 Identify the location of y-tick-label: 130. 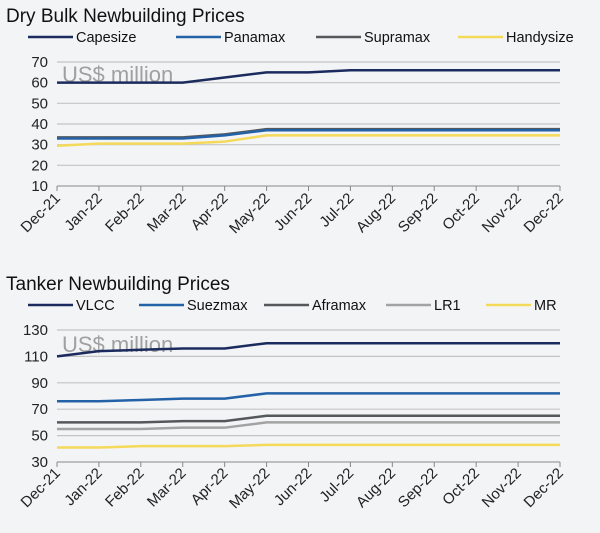
(35, 330).